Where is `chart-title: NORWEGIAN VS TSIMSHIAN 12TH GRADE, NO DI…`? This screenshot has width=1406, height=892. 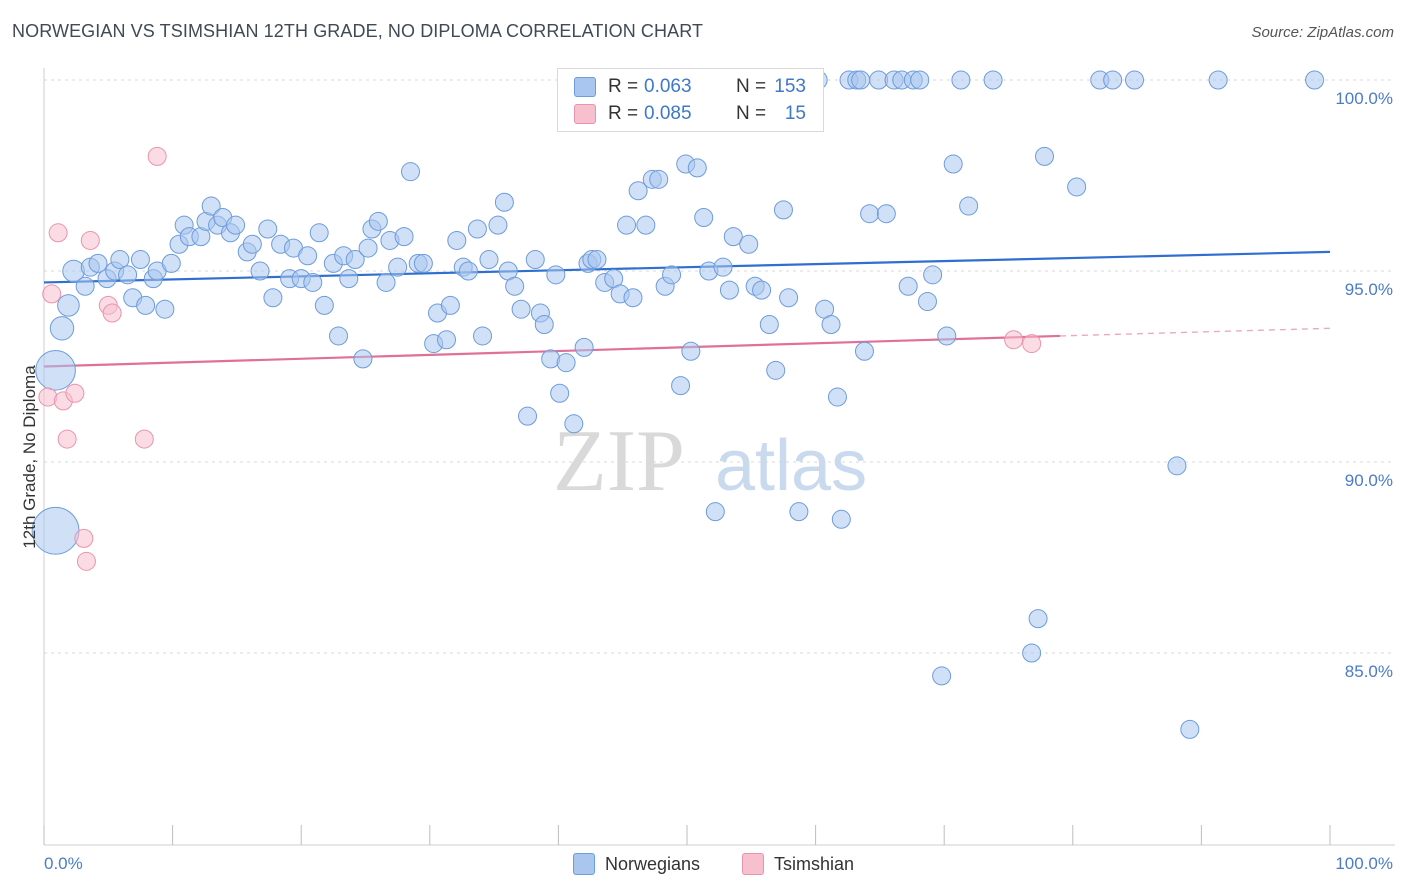
chart-title: NORWEGIAN VS TSIMSHIAN 12TH GRADE, NO DI… is located at coordinates (358, 31).